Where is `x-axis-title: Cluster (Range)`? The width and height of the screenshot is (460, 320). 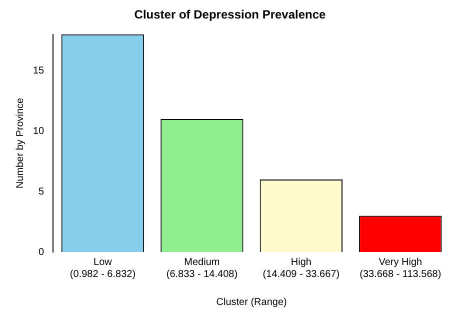 x-axis-title: Cluster (Range) is located at coordinates (251, 302).